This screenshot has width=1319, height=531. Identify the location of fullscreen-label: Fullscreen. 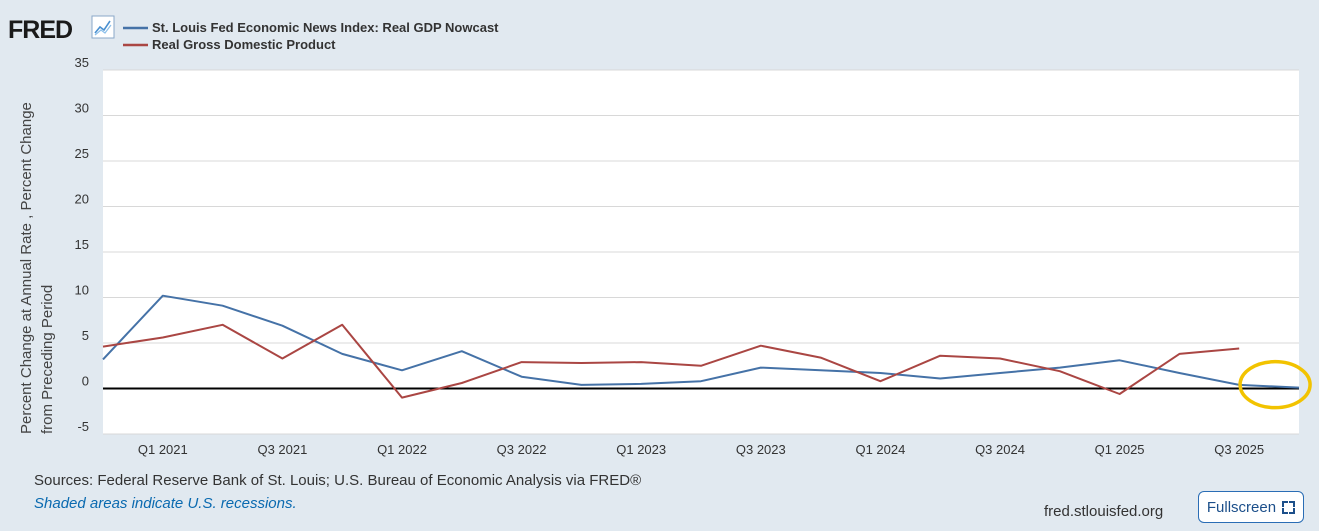
(1241, 507).